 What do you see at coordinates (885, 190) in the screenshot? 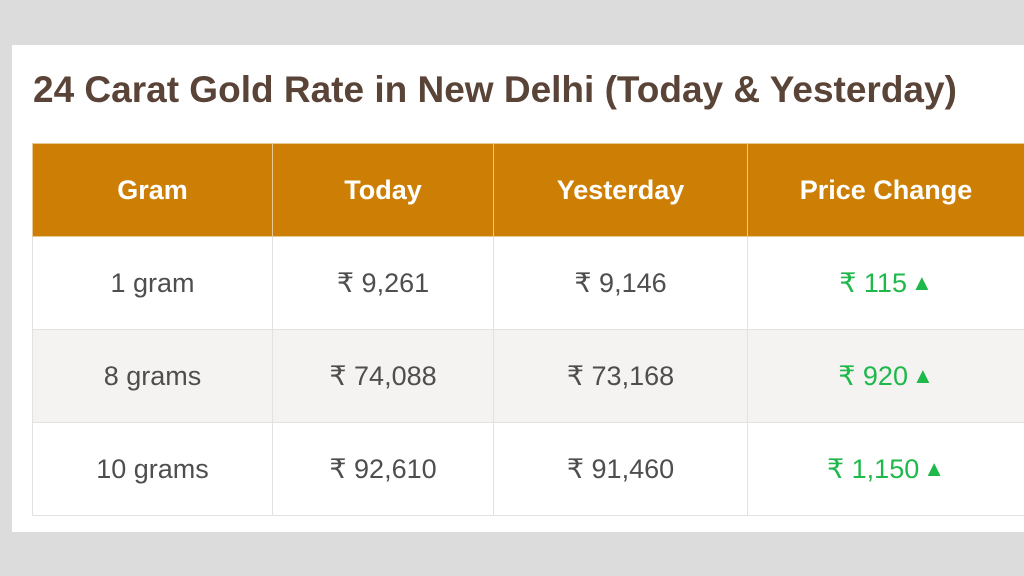
I see `header-price-change: Price Change` at bounding box center [885, 190].